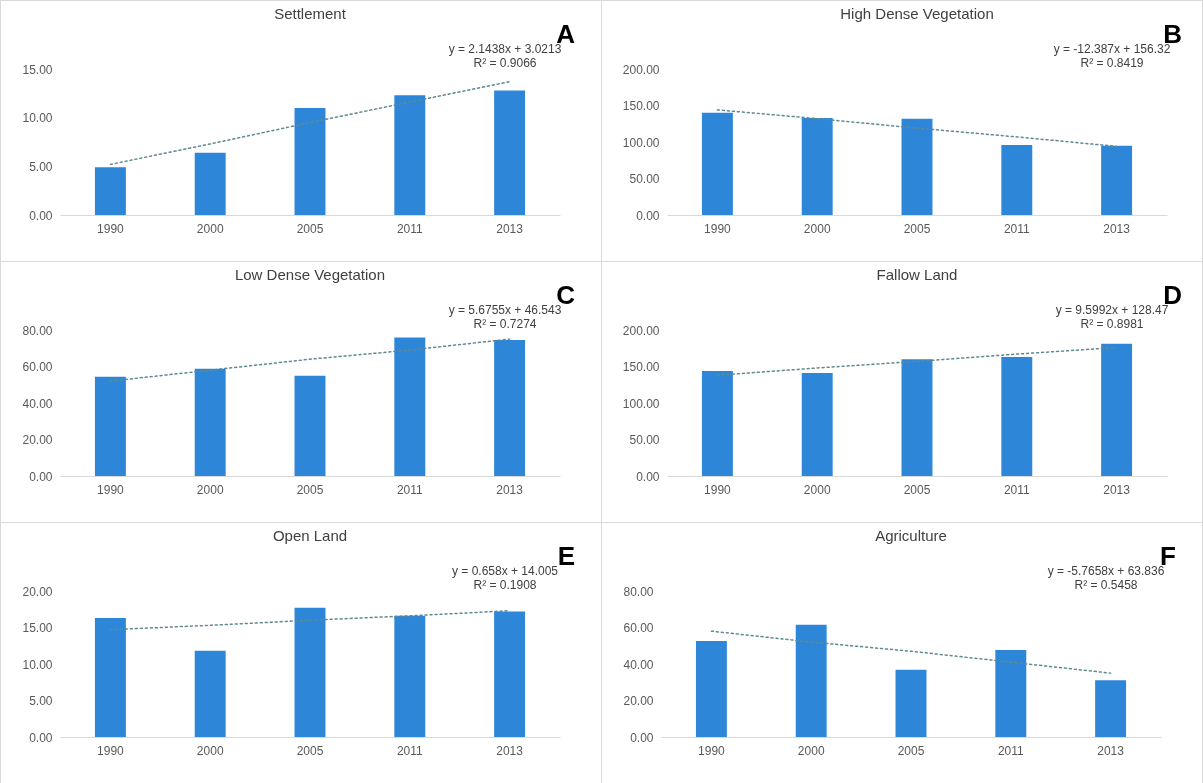 Image resolution: width=1203 pixels, height=783 pixels. I want to click on chart-title: Open Land, so click(310, 535).